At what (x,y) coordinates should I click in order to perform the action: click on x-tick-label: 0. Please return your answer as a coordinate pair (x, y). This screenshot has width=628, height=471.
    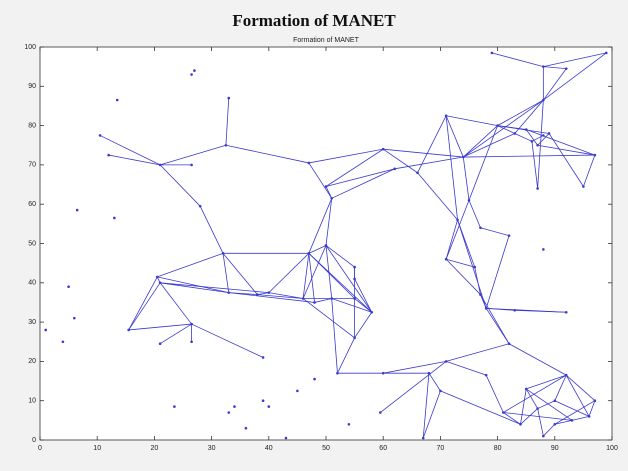
    Looking at the image, I should click on (40, 448).